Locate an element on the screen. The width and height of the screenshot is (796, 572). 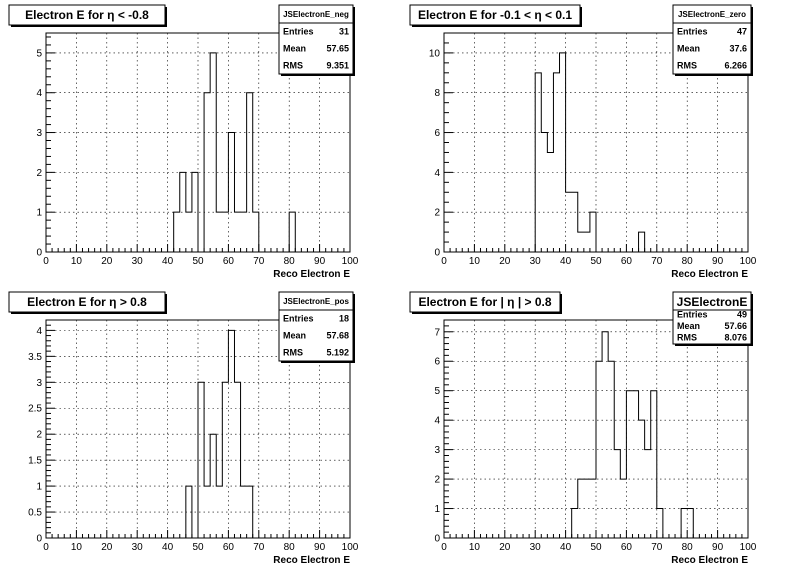
stats-row-value: 18 is located at coordinates (344, 319).